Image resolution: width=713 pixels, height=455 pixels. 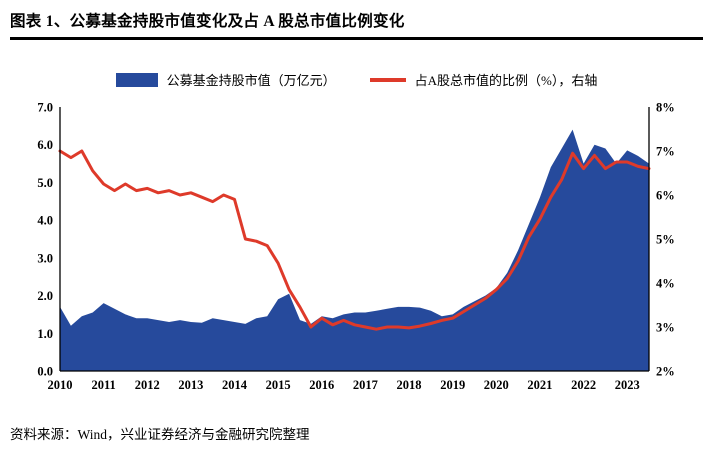 What do you see at coordinates (665, 108) in the screenshot?
I see `right-axis-tick-label: 8%` at bounding box center [665, 108].